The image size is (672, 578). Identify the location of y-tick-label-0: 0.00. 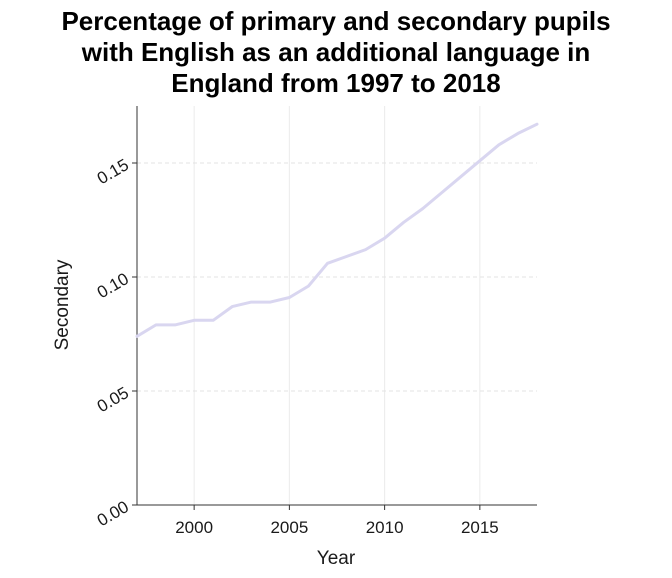
(113, 513).